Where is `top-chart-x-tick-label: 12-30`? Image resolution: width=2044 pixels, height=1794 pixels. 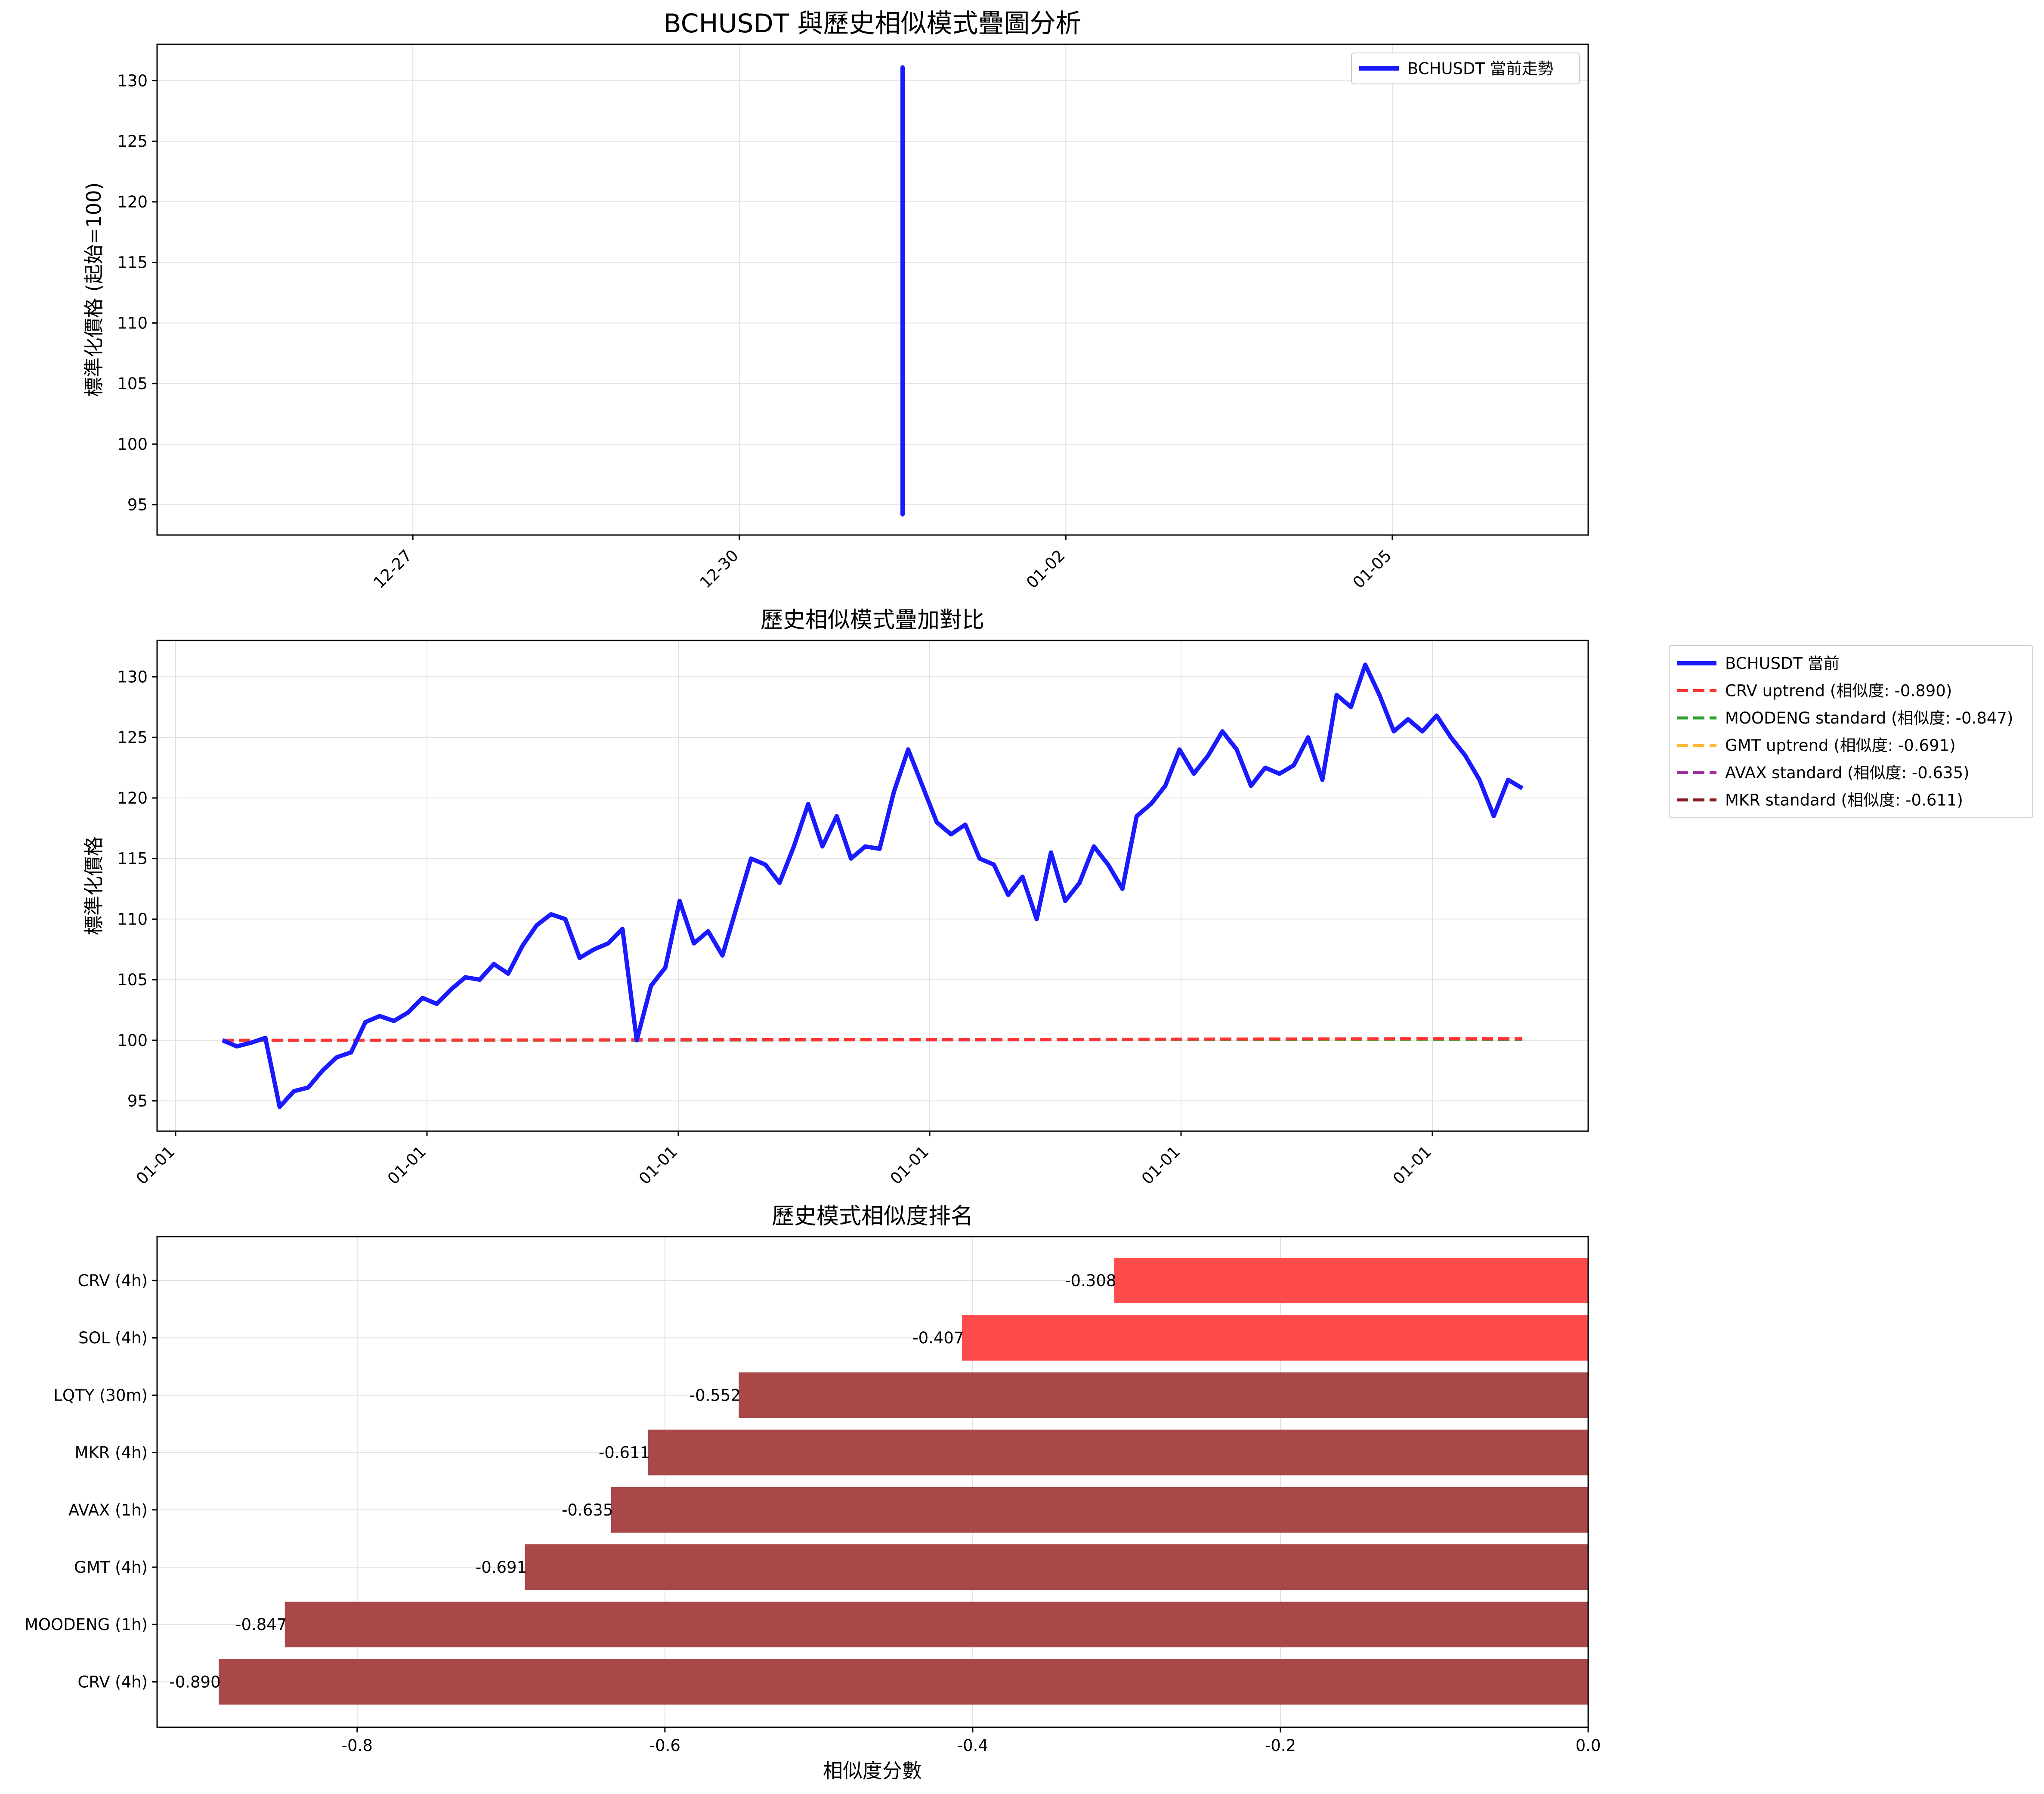 top-chart-x-tick-label: 12-30 is located at coordinates (719, 569).